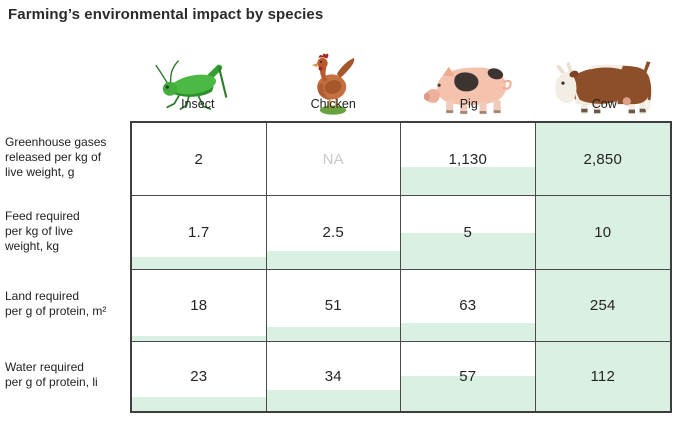 This screenshot has height=425, width=686. What do you see at coordinates (604, 86) in the screenshot?
I see `cow-icon` at bounding box center [604, 86].